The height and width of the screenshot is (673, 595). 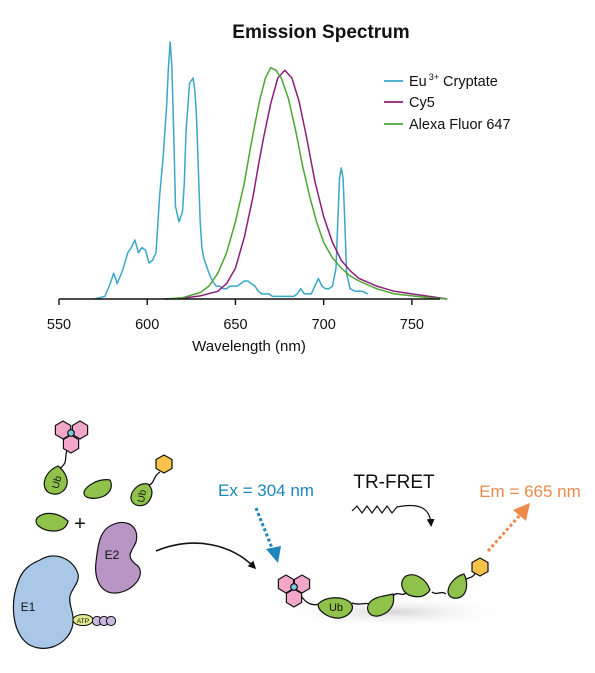 What do you see at coordinates (45, 602) in the screenshot?
I see `e1-enzyme` at bounding box center [45, 602].